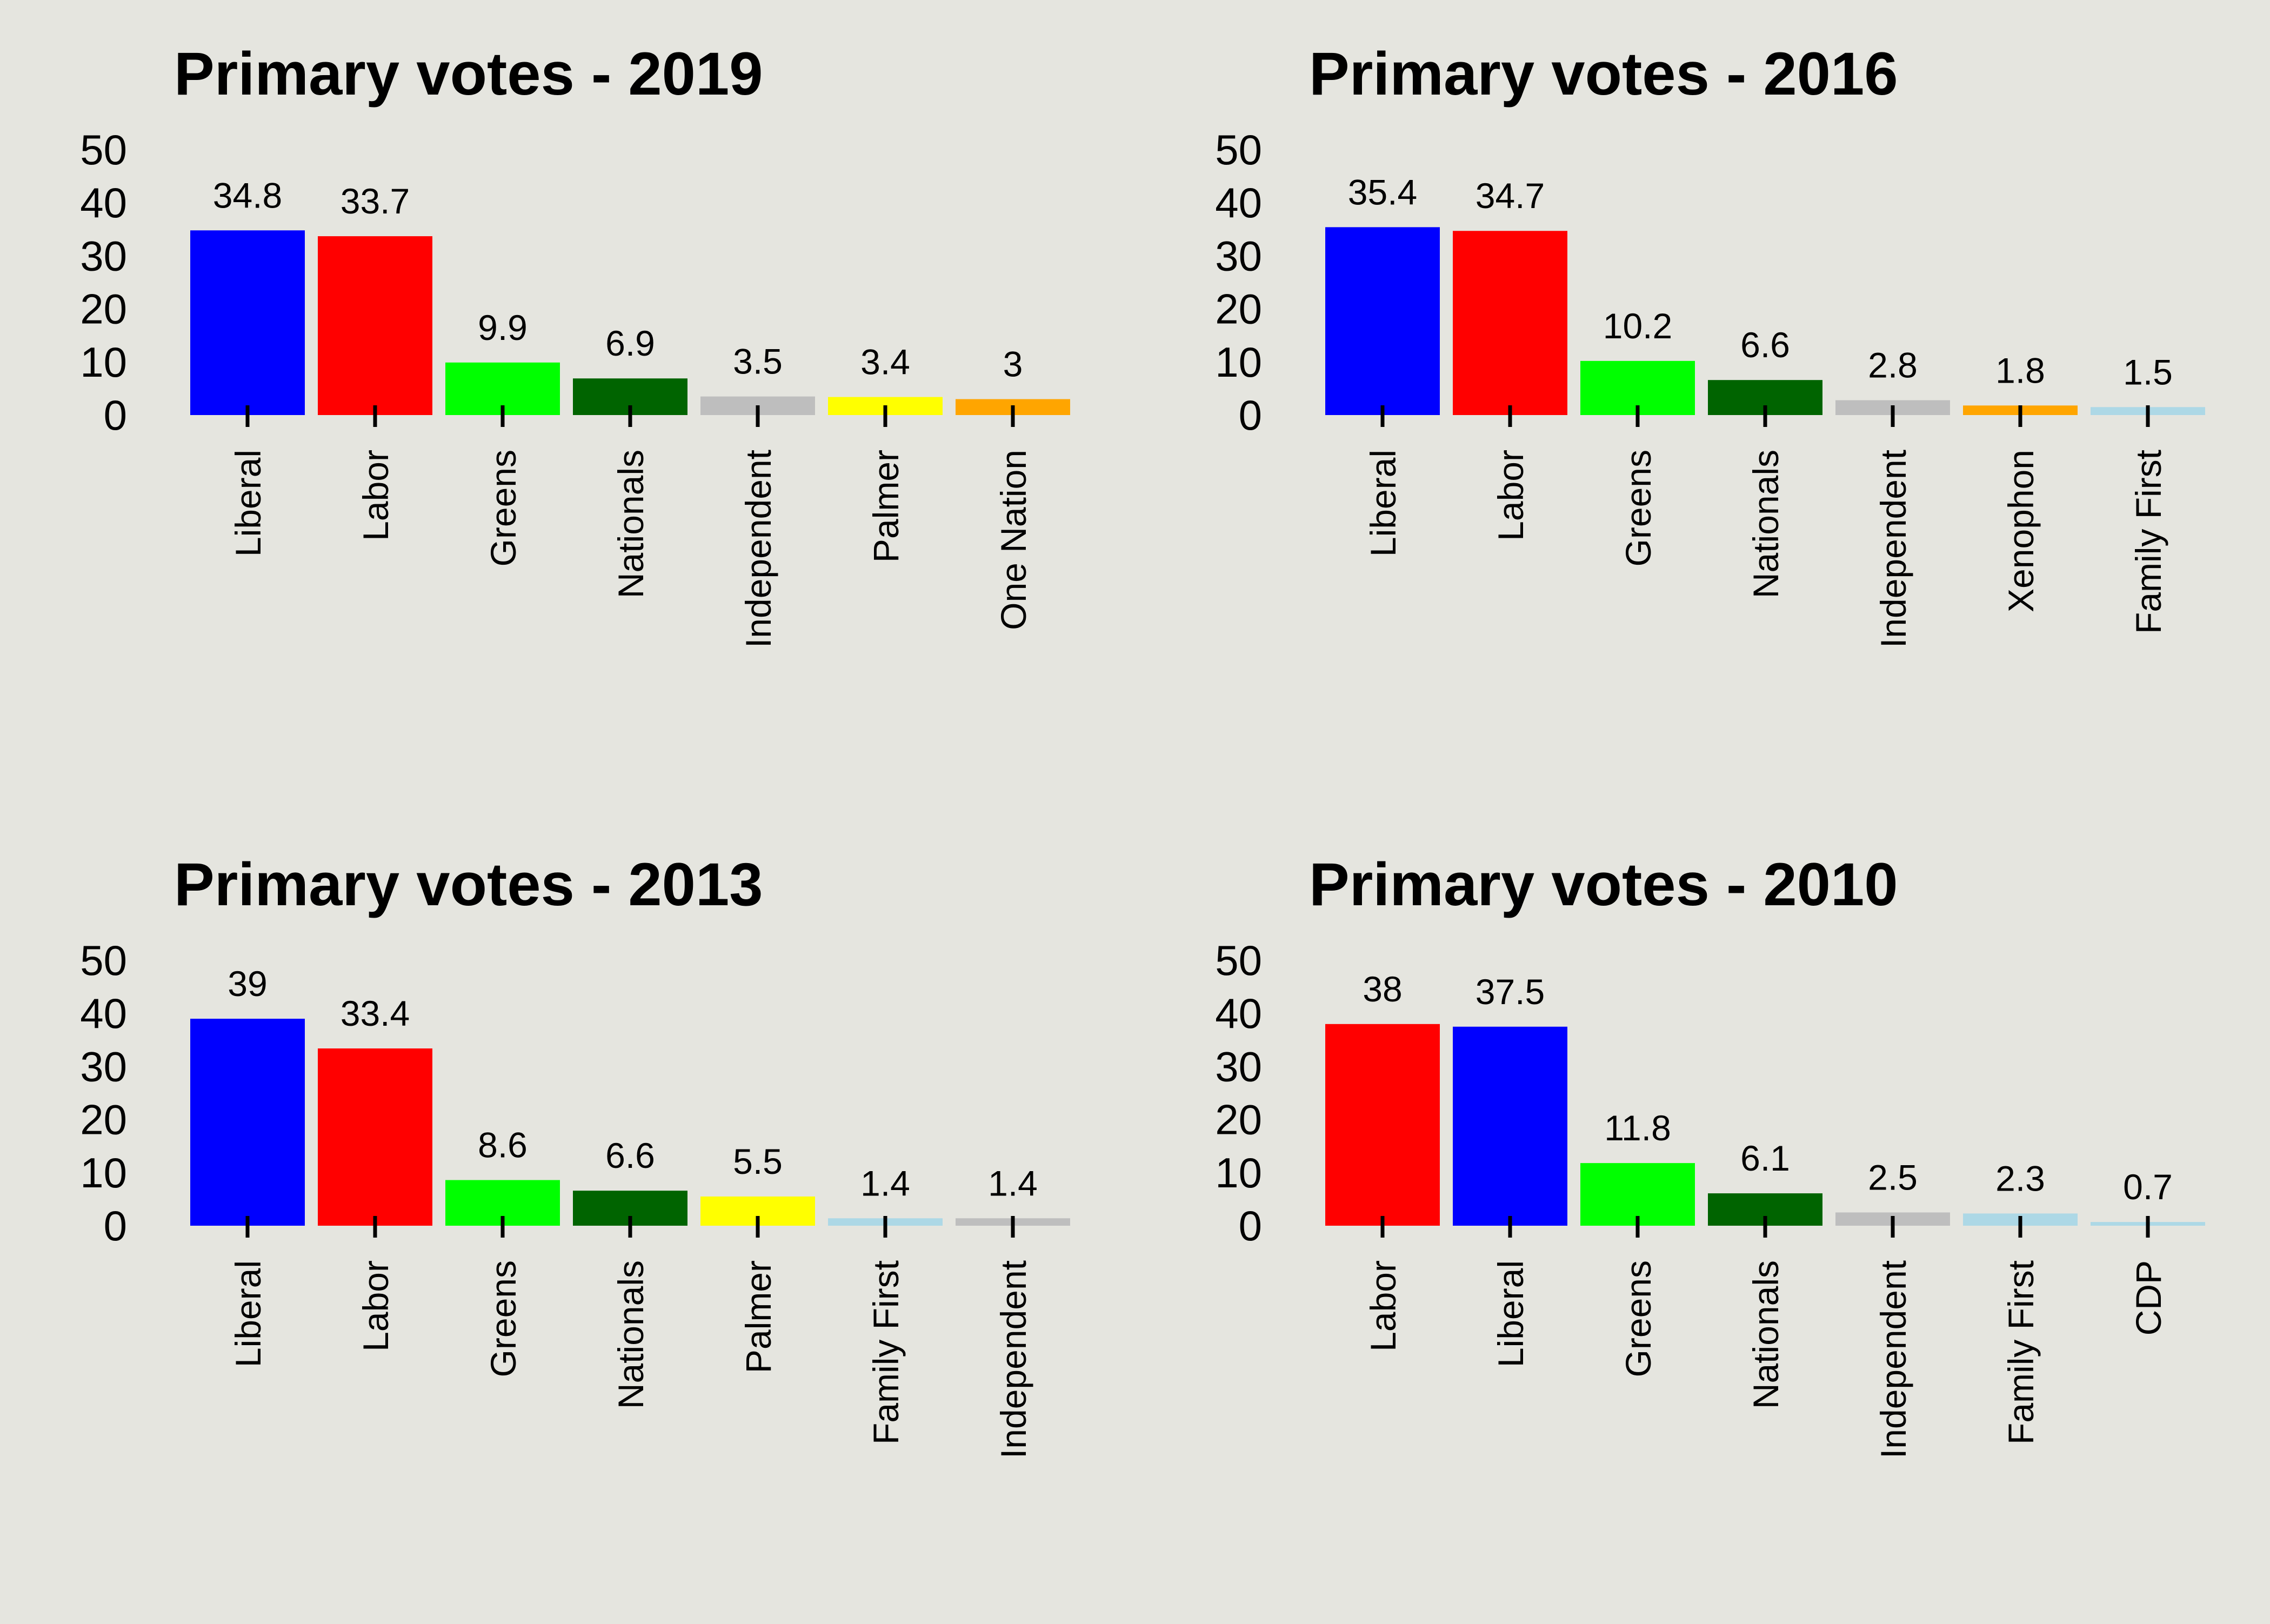  What do you see at coordinates (2020, 1178) in the screenshot?
I see `data-label: 2.3` at bounding box center [2020, 1178].